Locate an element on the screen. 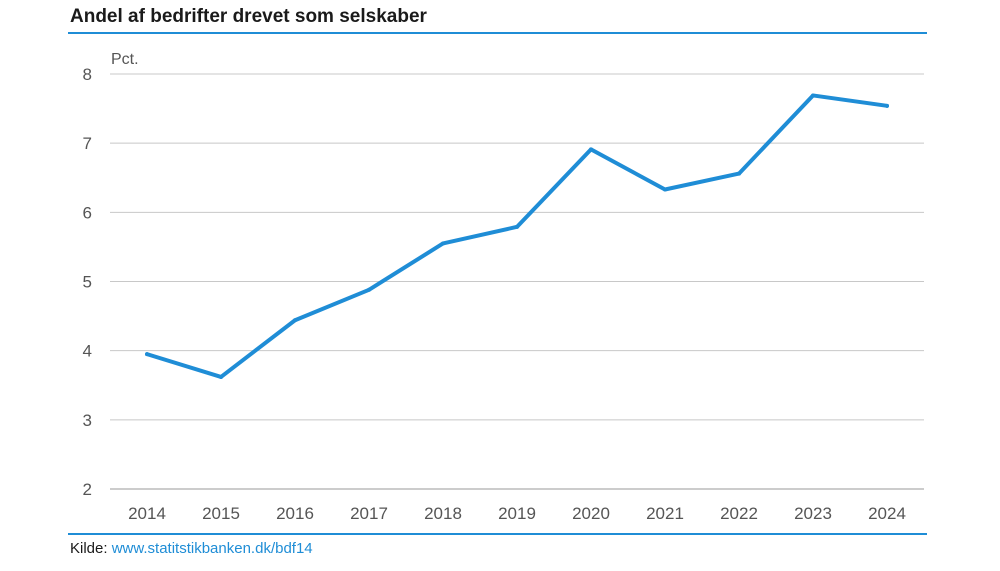  x-tick-label: 2015 is located at coordinates (221, 513).